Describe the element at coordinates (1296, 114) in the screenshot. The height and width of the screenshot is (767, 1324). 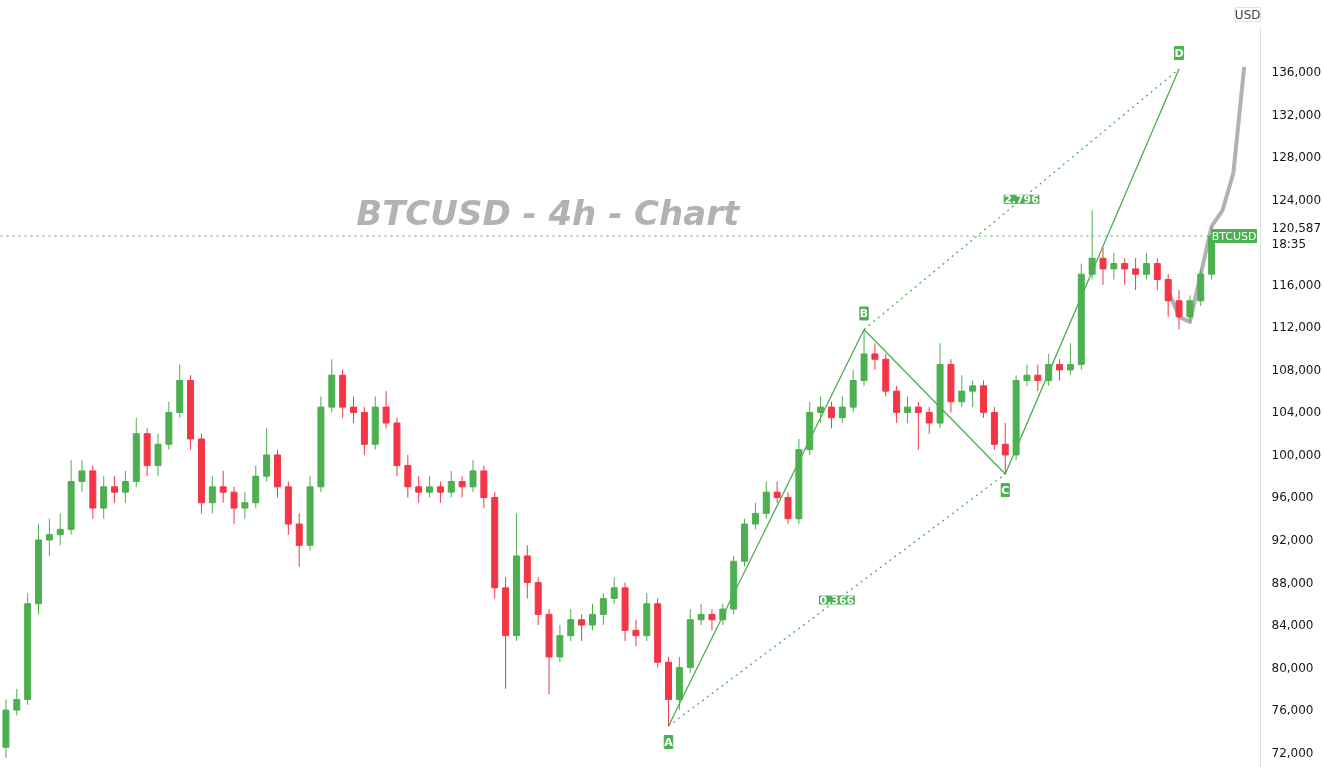
I see `y-tick-label: 132,000` at that location.